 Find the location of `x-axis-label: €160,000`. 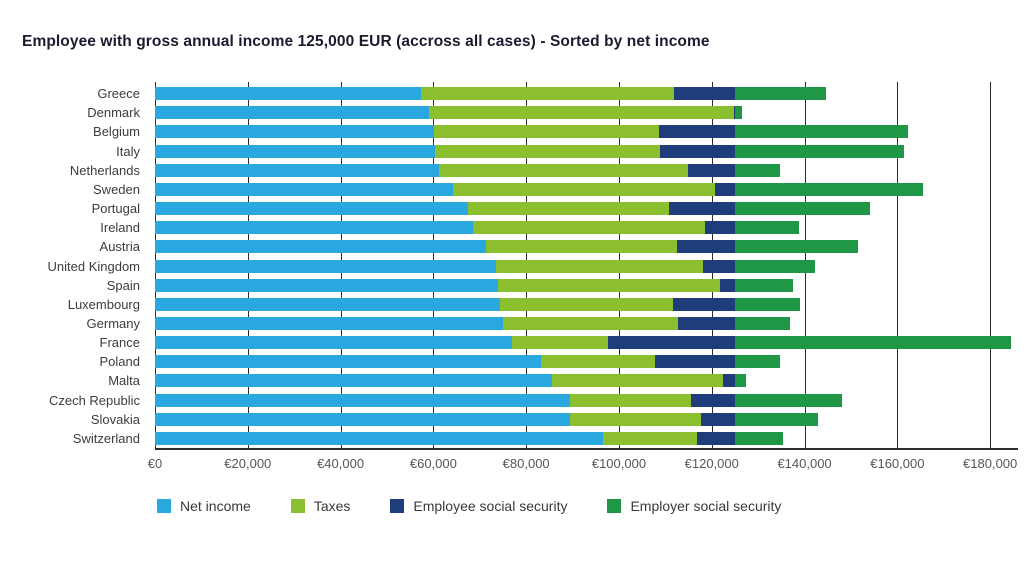

x-axis-label: €160,000 is located at coordinates (897, 463).